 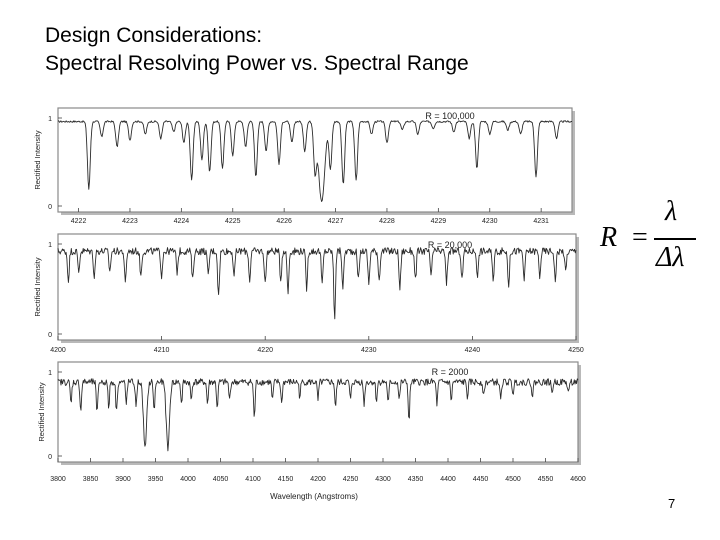 I want to click on resolving-power-label: R = 2000, so click(x=450, y=372).